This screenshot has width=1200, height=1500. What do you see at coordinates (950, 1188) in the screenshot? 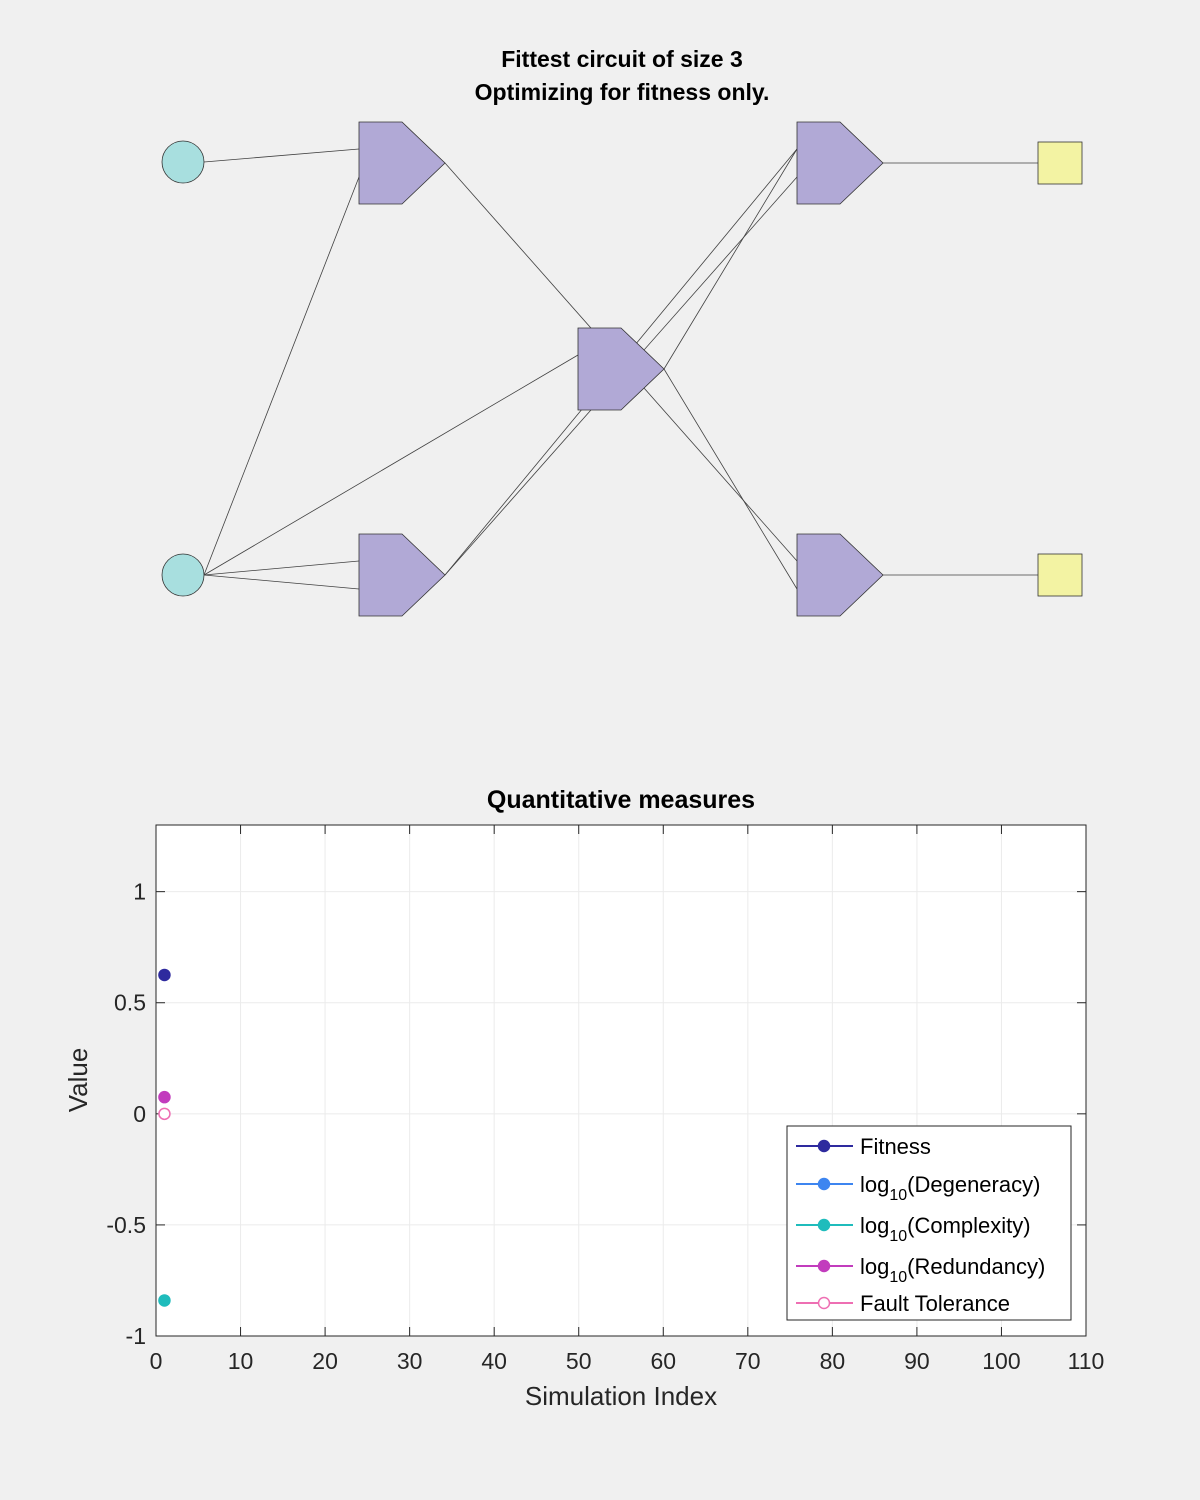
I see `legend-label: log10(Degeneracy)` at bounding box center [950, 1188].